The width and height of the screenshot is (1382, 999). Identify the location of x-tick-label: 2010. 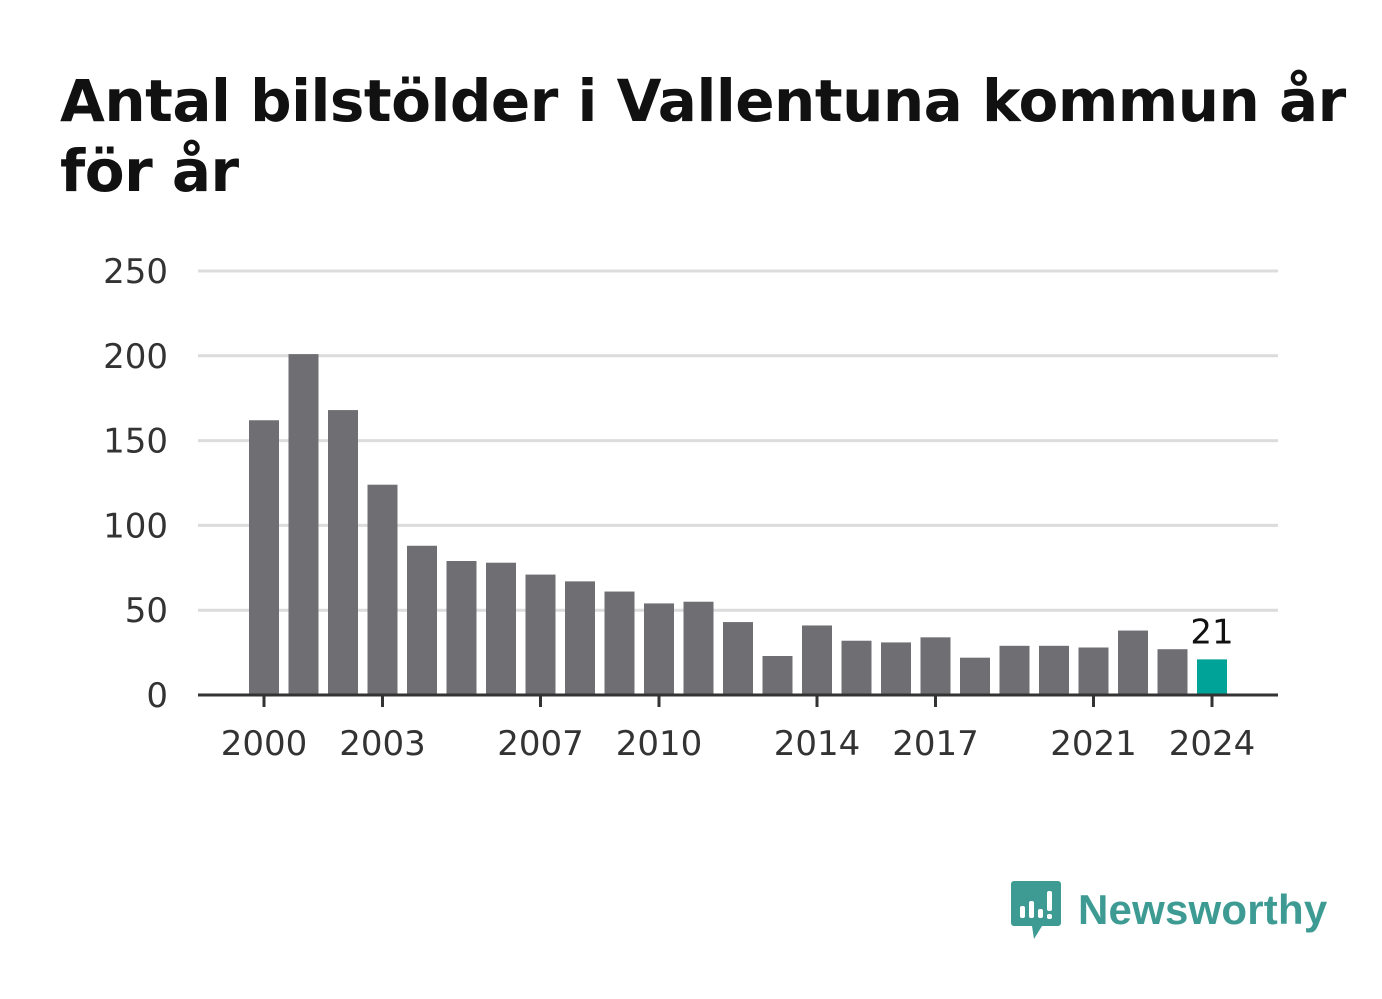
(659, 744).